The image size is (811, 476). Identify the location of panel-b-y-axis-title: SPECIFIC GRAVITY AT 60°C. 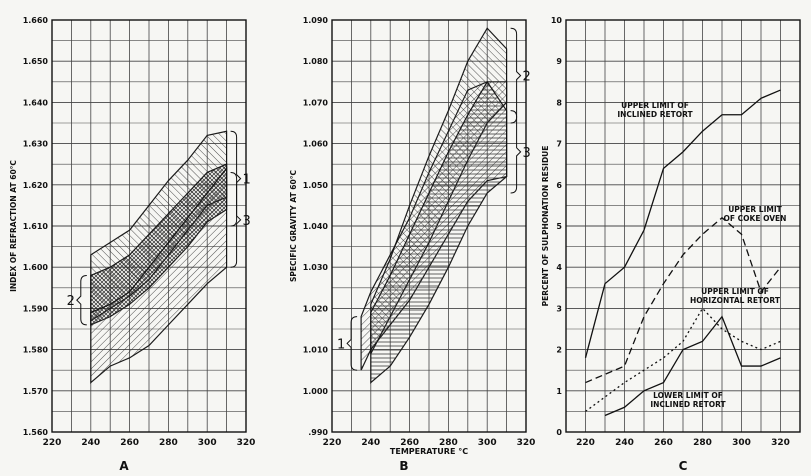
(293, 226).